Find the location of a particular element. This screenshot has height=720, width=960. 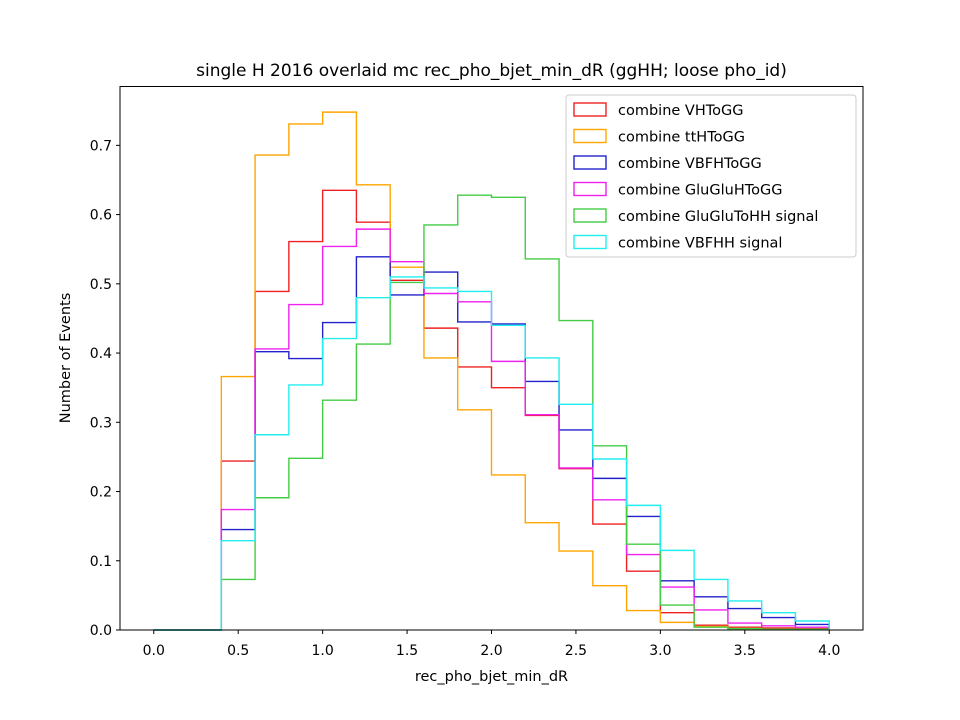

x-tick-label: 2.5 is located at coordinates (576, 651).